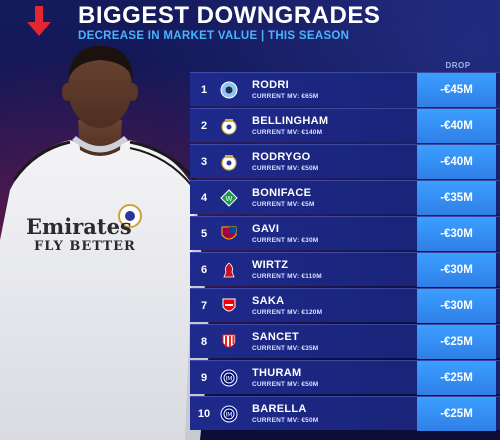 This screenshot has height=440, width=500. Describe the element at coordinates (276, 337) in the screenshot. I see `player-name: SANCET` at that location.